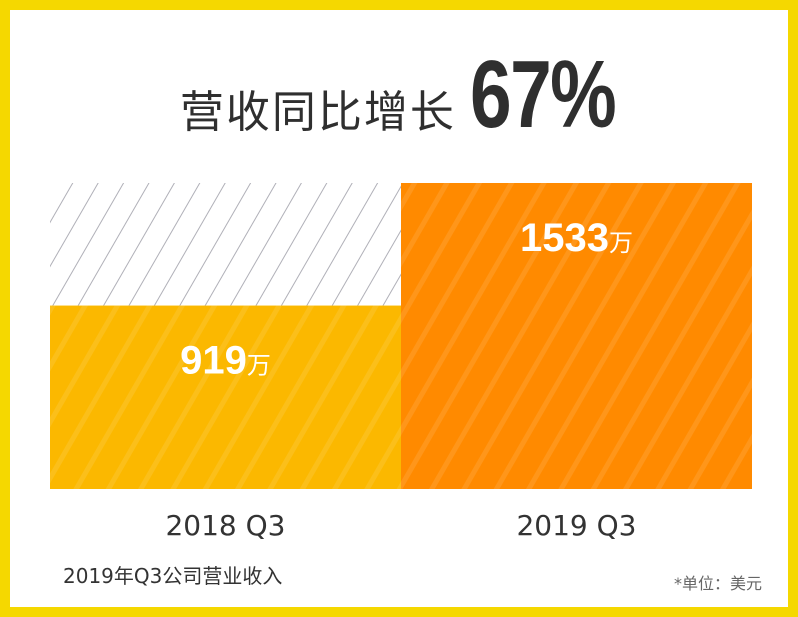 The image size is (798, 617). Describe the element at coordinates (543, 94) in the screenshot. I see `headline-percent: 67%` at that location.